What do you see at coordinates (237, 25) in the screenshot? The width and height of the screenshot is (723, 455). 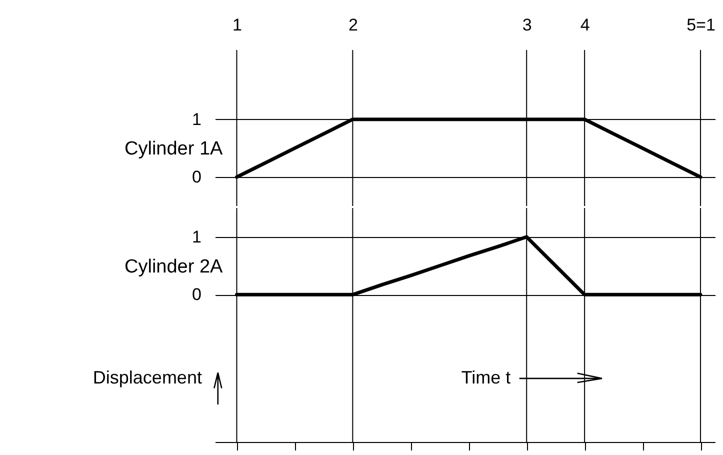 I see `x-tick-label: 1` at bounding box center [237, 25].